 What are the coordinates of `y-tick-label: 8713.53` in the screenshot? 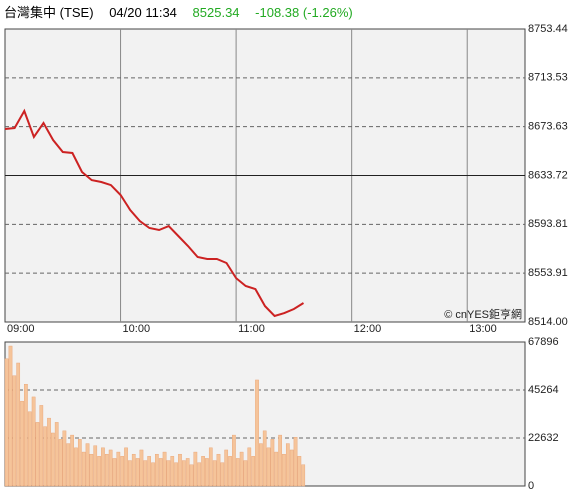 It's located at (548, 78).